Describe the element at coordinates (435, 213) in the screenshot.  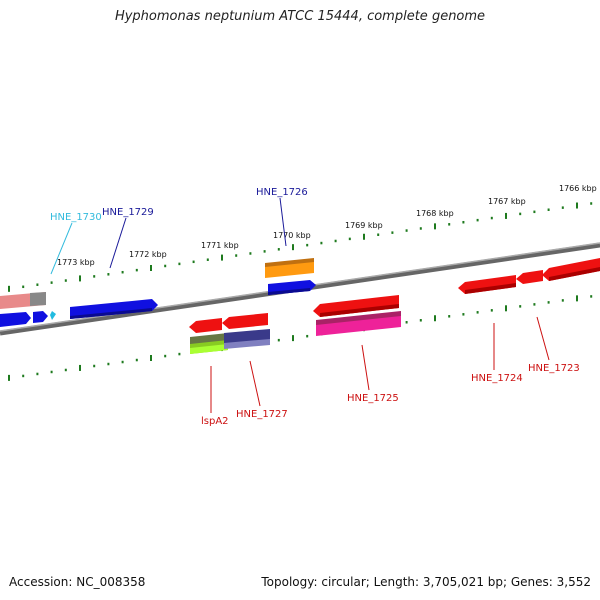
I see `scale-label: 1768 kbp` at that location.